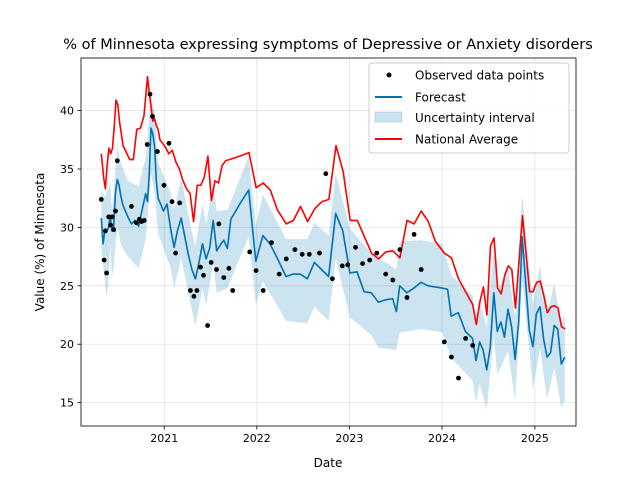 The image size is (640, 480). I want to click on x-tick-label: 2023, so click(349, 438).